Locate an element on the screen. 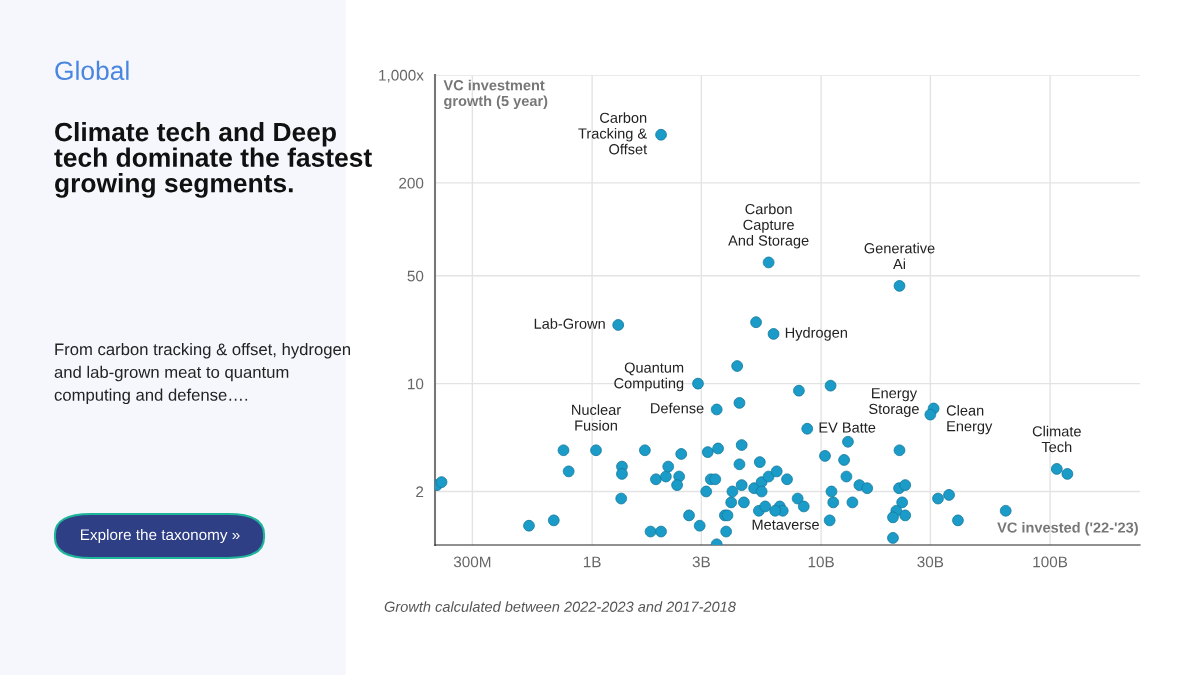 The height and width of the screenshot is (675, 1200). annotation: Carbon Tracking & Offset is located at coordinates (613, 133).